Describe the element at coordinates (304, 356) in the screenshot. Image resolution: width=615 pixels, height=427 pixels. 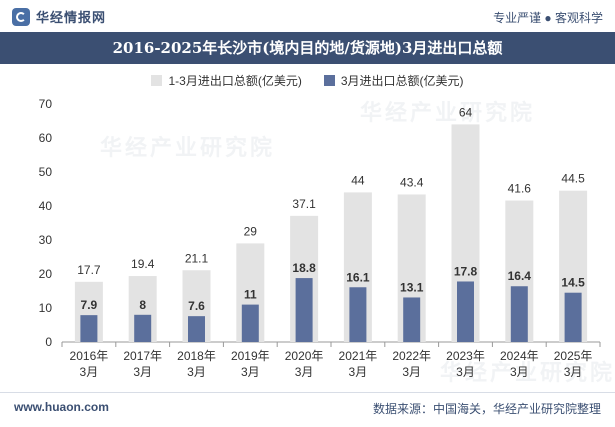
I see `x-tick-label: 2020年` at that location.